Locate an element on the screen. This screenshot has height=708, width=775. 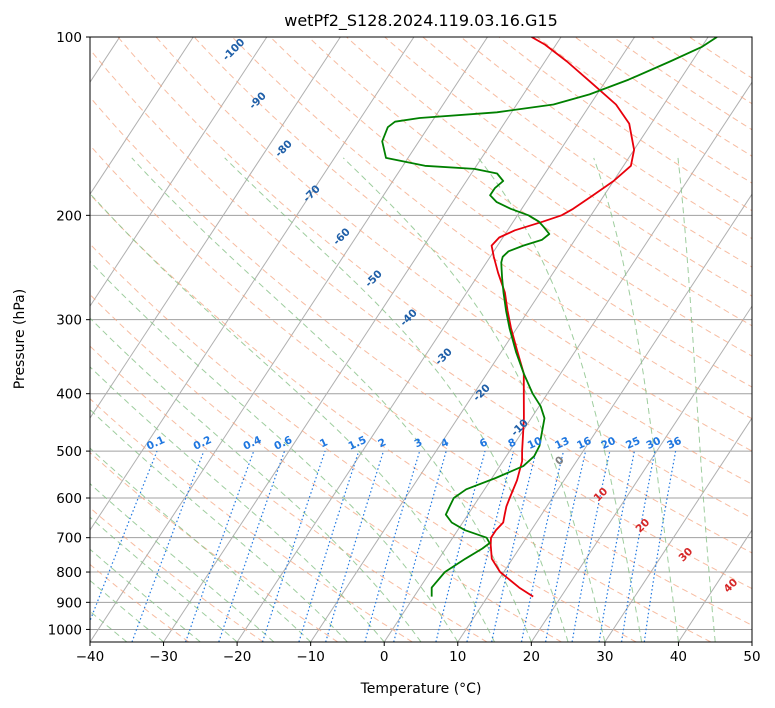
temperature-trace is located at coordinates (562, 317).